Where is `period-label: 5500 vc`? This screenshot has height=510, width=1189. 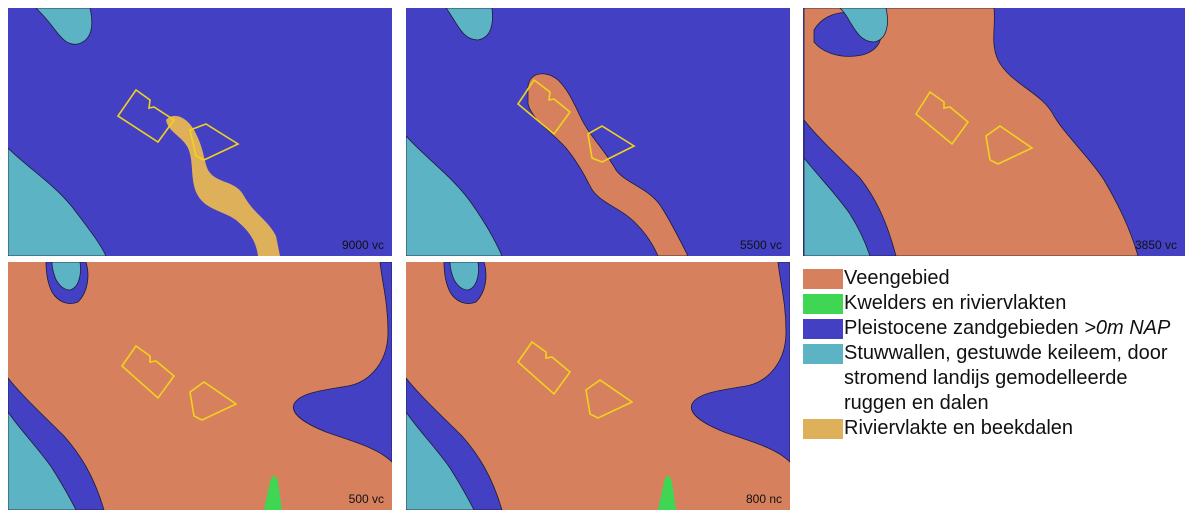
period-label: 5500 vc is located at coordinates (760, 245).